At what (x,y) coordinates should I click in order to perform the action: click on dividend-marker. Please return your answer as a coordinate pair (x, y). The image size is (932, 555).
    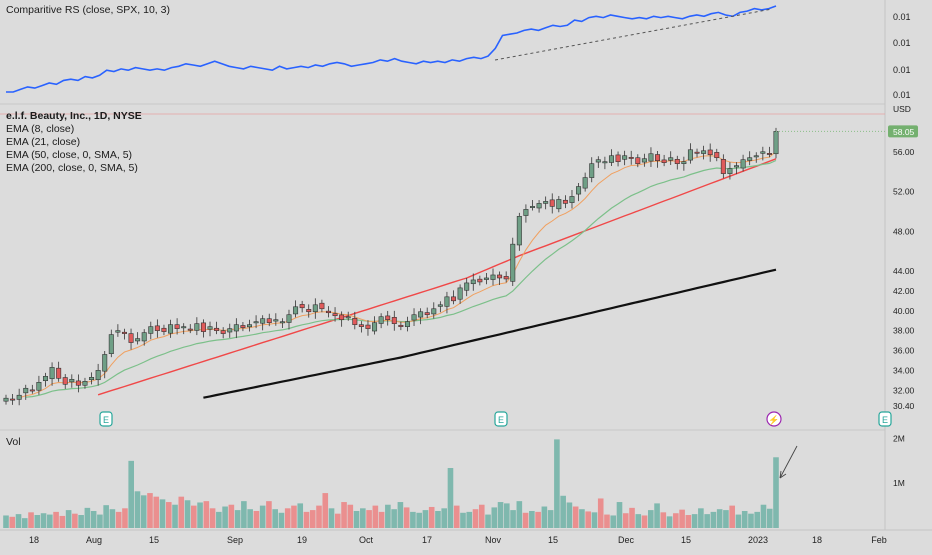
    Looking at the image, I should click on (774, 419).